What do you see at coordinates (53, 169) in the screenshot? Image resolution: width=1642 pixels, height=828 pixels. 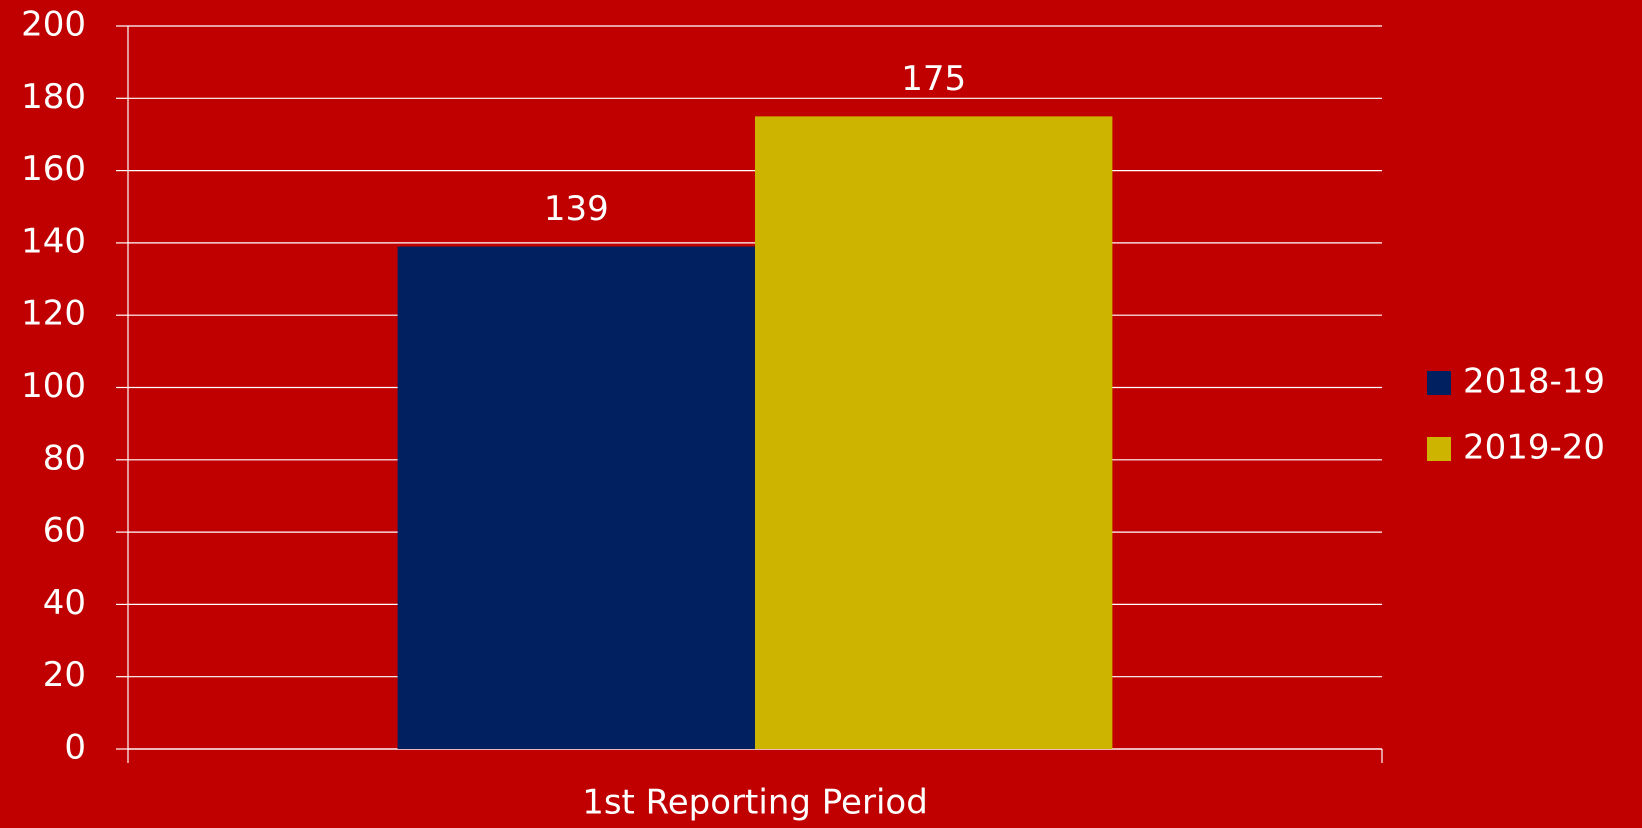 I see `y-tick-label: 160` at bounding box center [53, 169].